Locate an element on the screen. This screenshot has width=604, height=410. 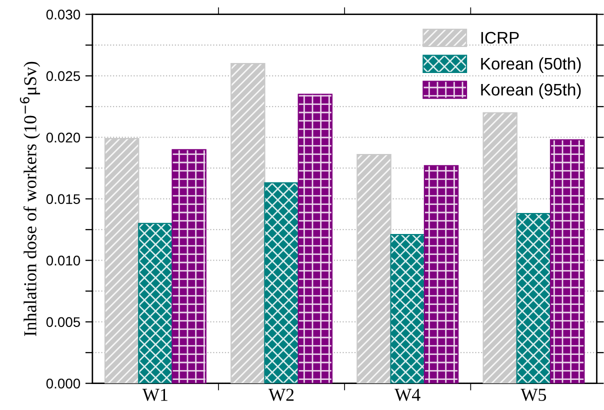
y-tick-label: 0.030 is located at coordinates (63, 15).